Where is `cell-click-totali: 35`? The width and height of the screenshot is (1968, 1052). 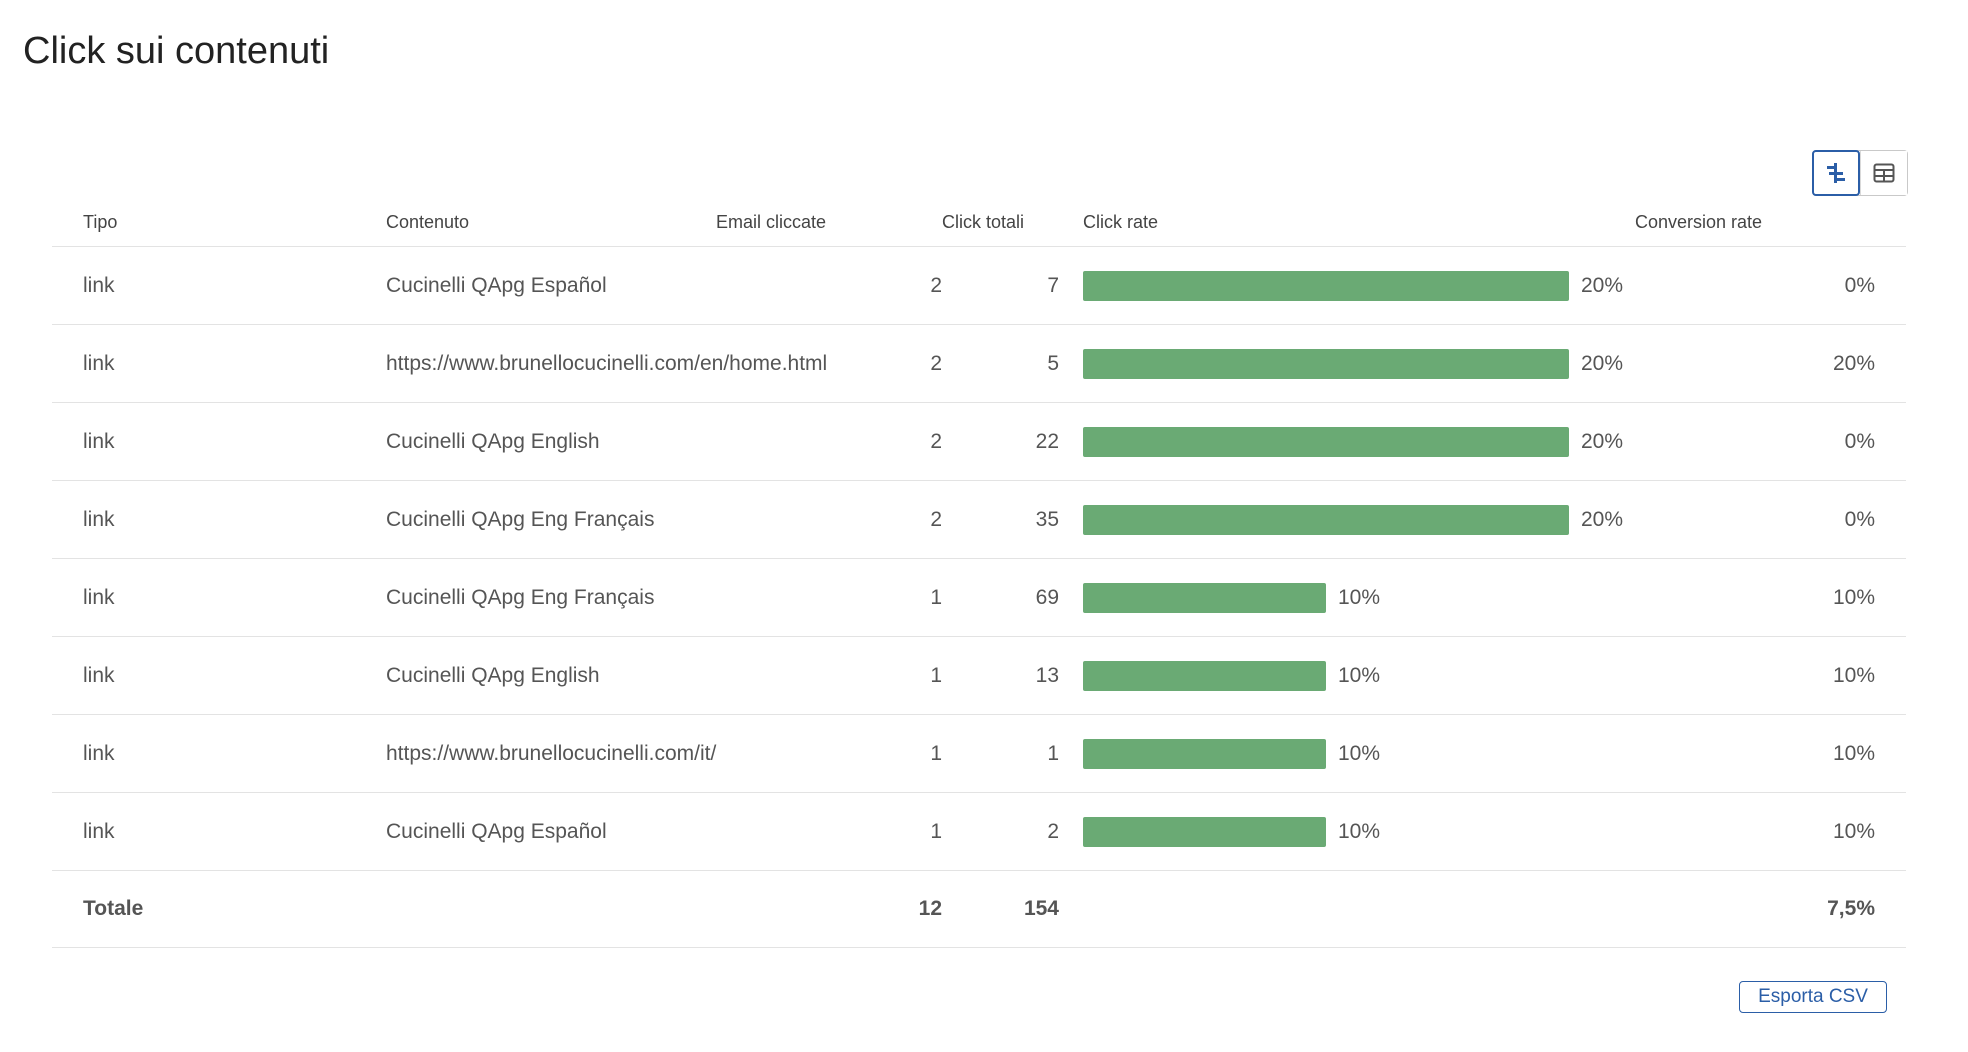
cell-click-totali: 35 is located at coordinates (1000, 519).